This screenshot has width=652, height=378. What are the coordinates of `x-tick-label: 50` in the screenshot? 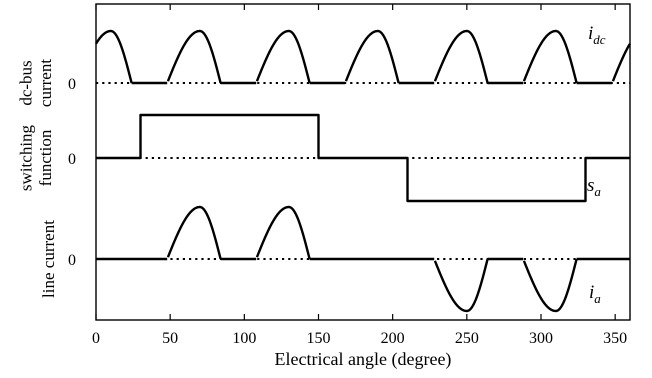 It's located at (170, 338).